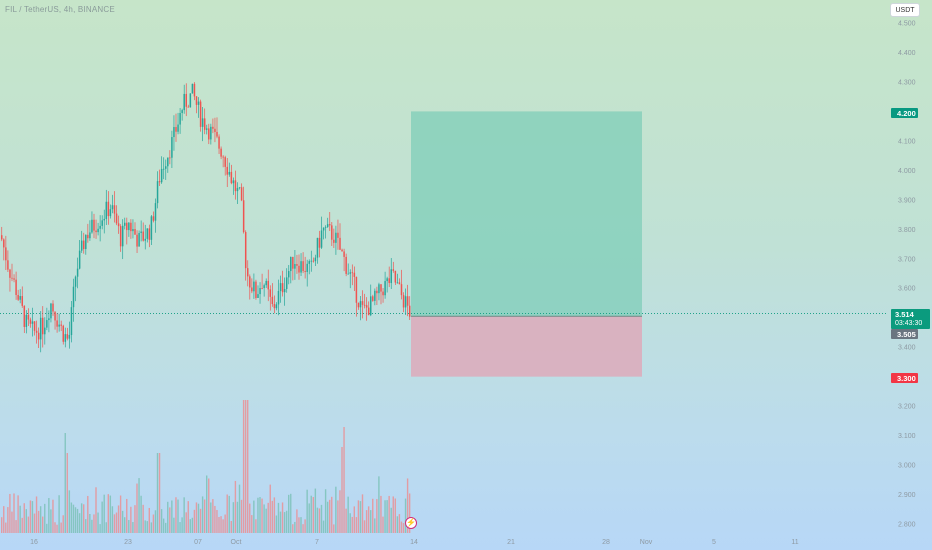 The width and height of the screenshot is (932, 550). Describe the element at coordinates (905, 10) in the screenshot. I see `currency-button: USDT` at that location.